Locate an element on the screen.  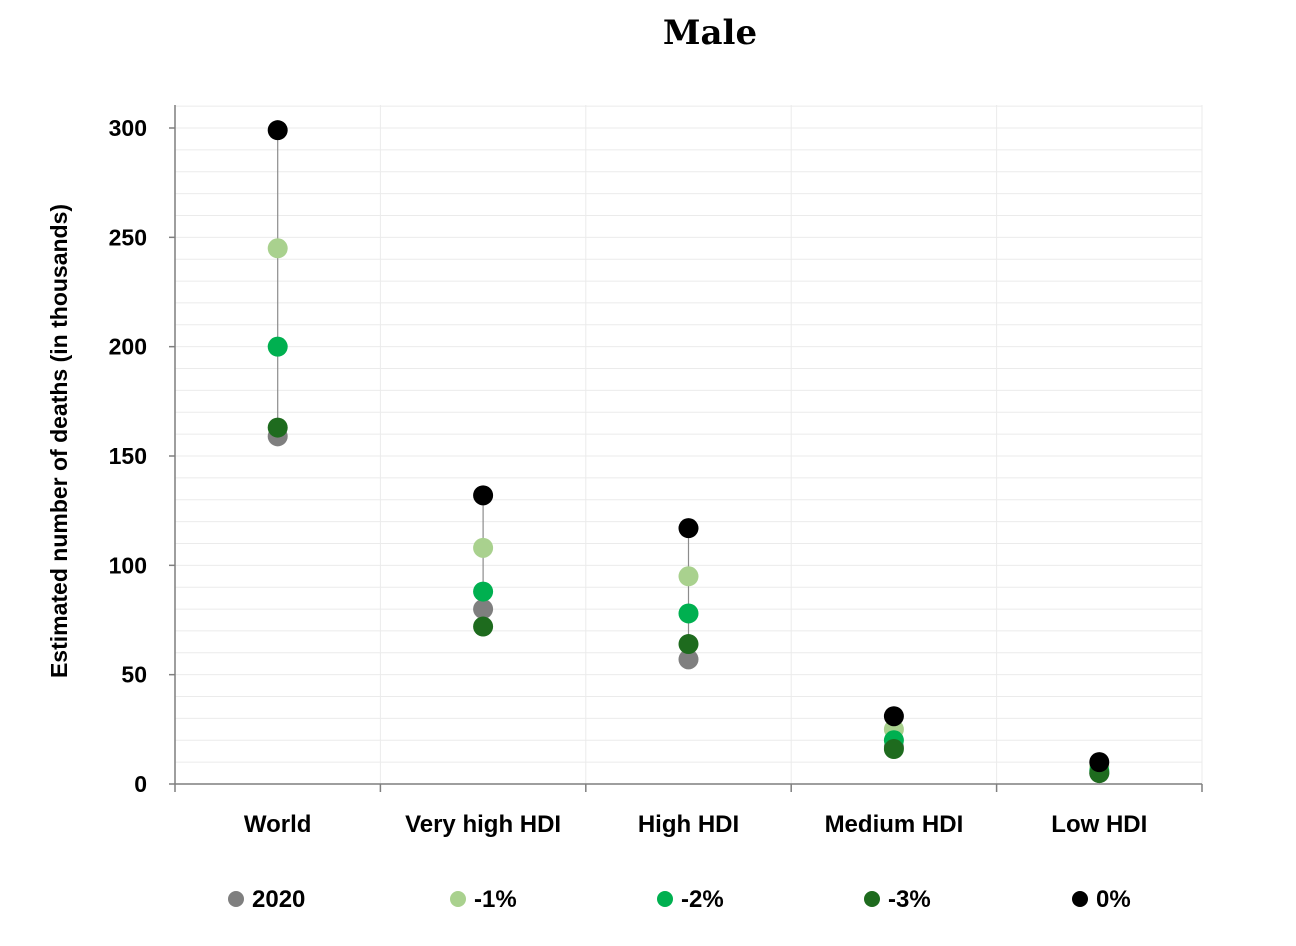
y-tick-label: 150 is located at coordinates (128, 456).